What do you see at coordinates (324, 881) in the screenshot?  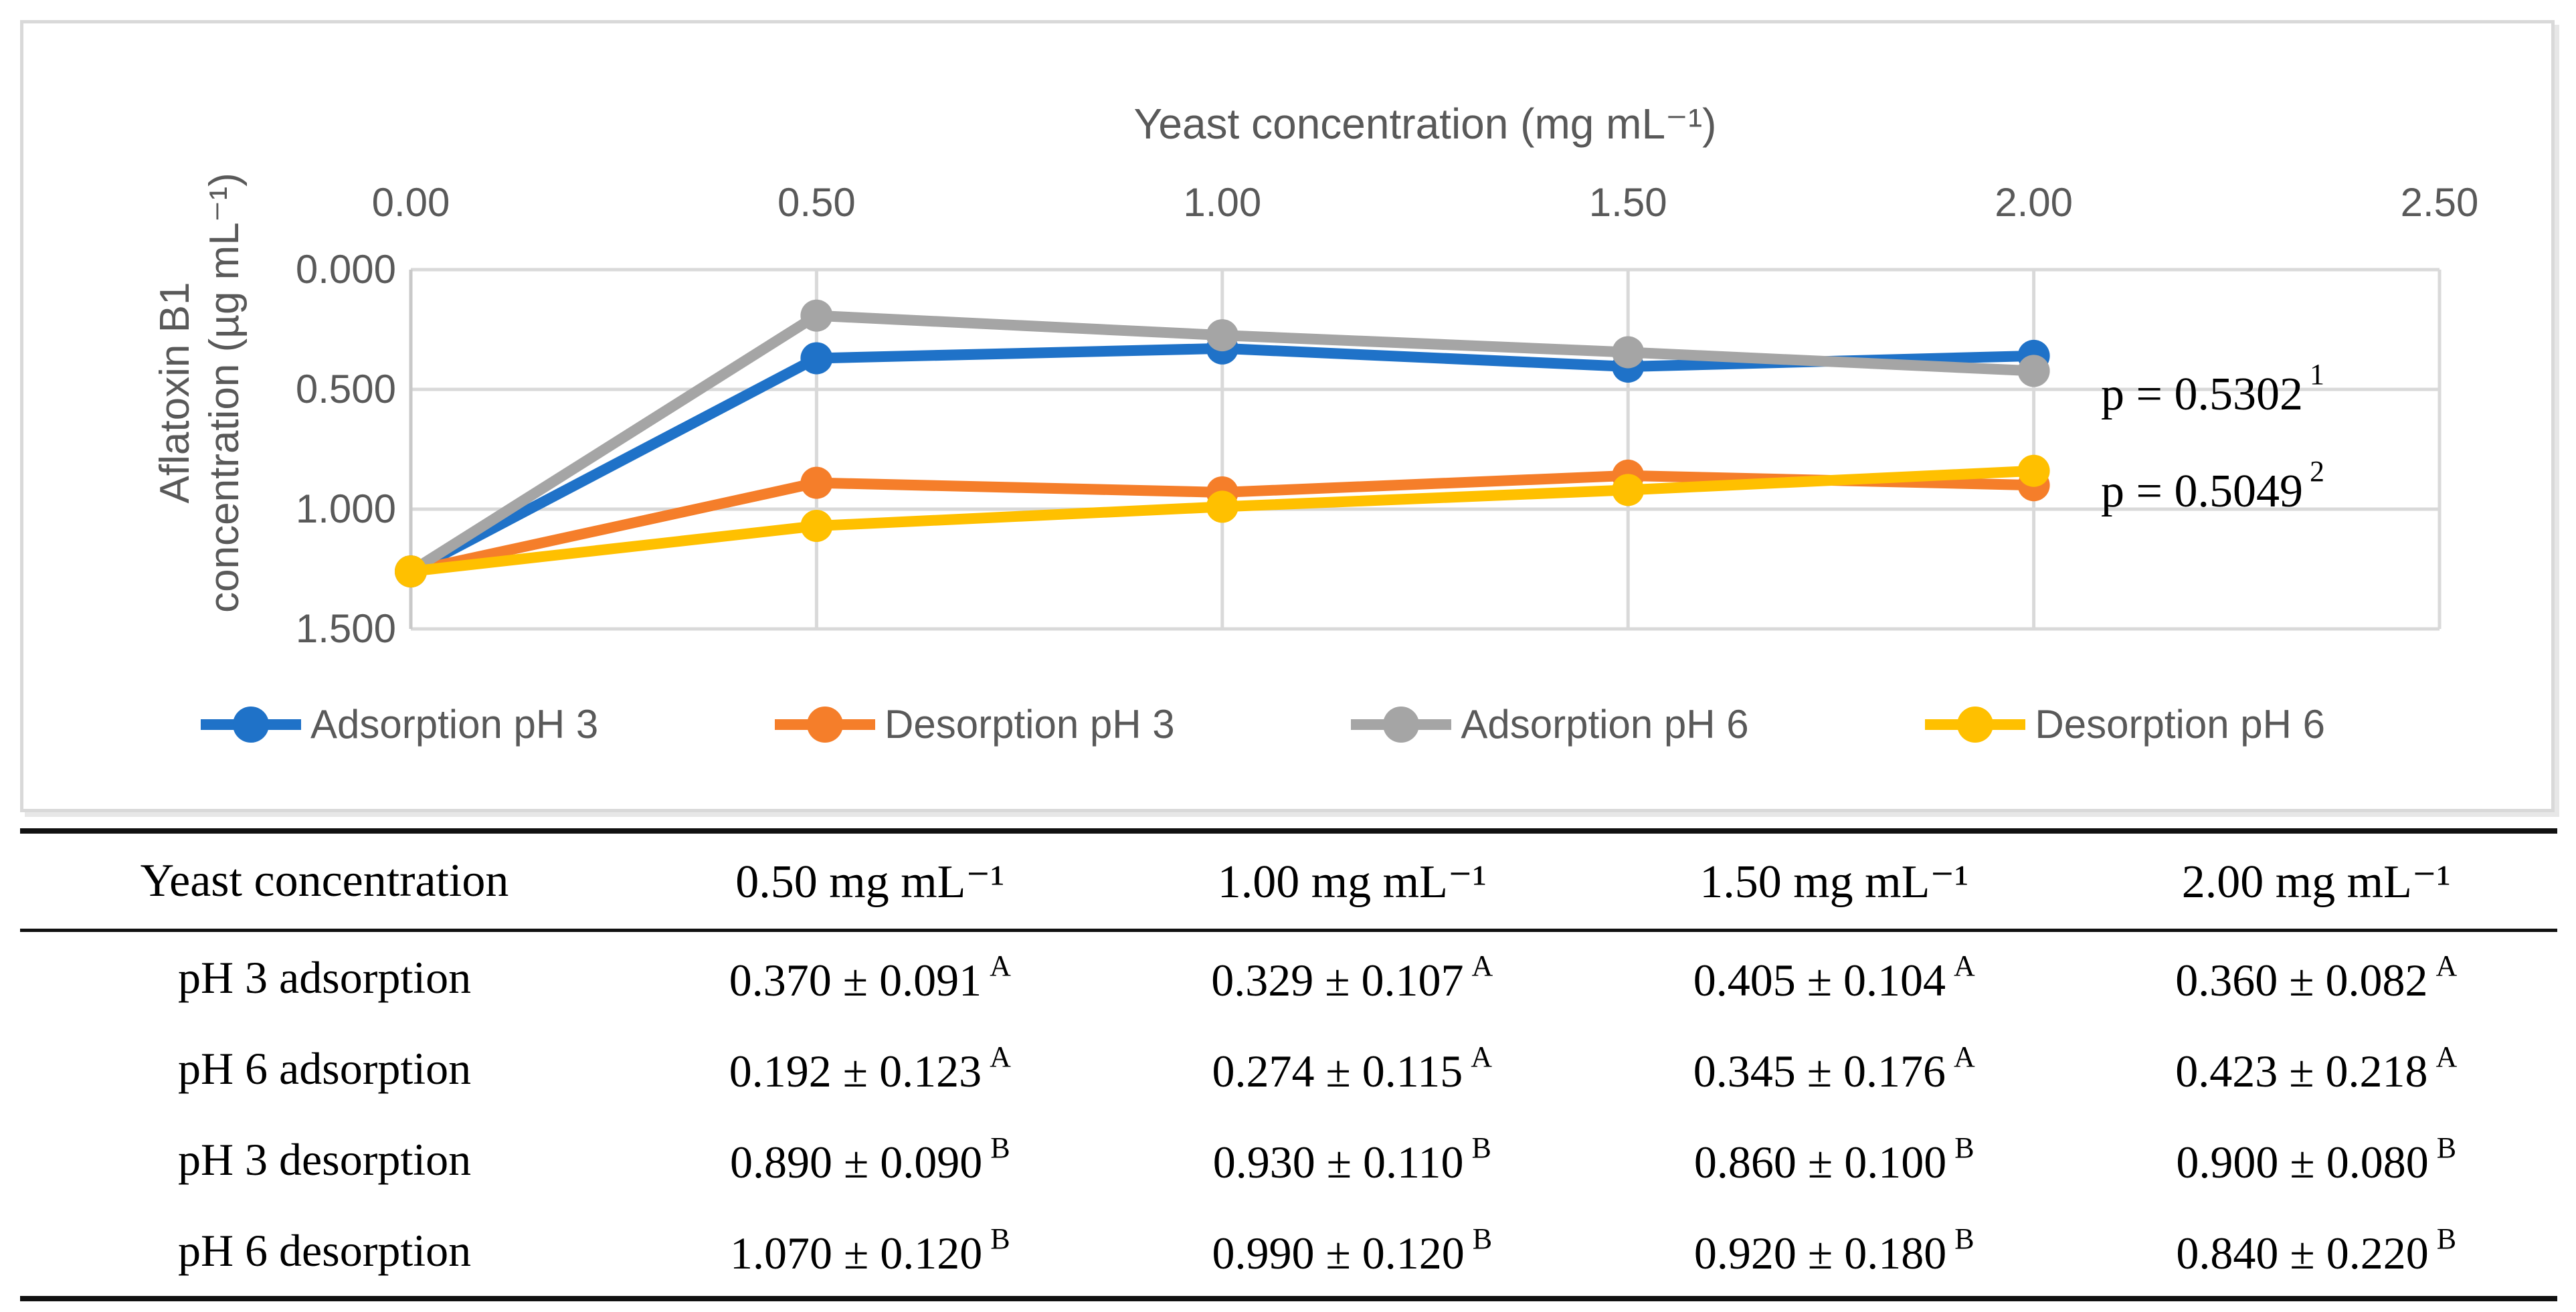 I see `table-header-cell: Yeast concentration` at bounding box center [324, 881].